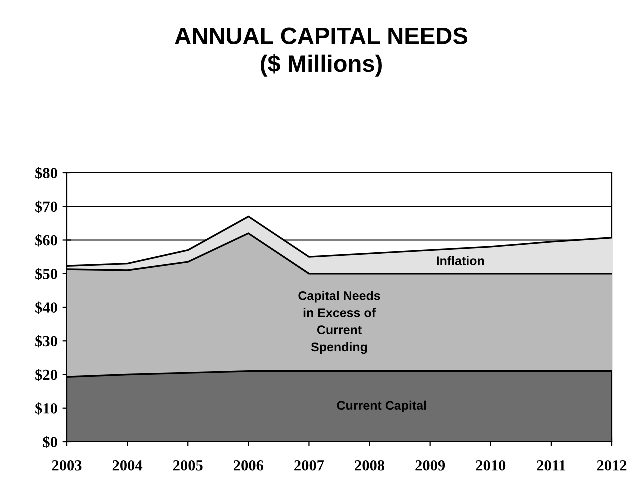 The height and width of the screenshot is (480, 643). What do you see at coordinates (127, 465) in the screenshot?
I see `x-tick-label: 2004` at bounding box center [127, 465].